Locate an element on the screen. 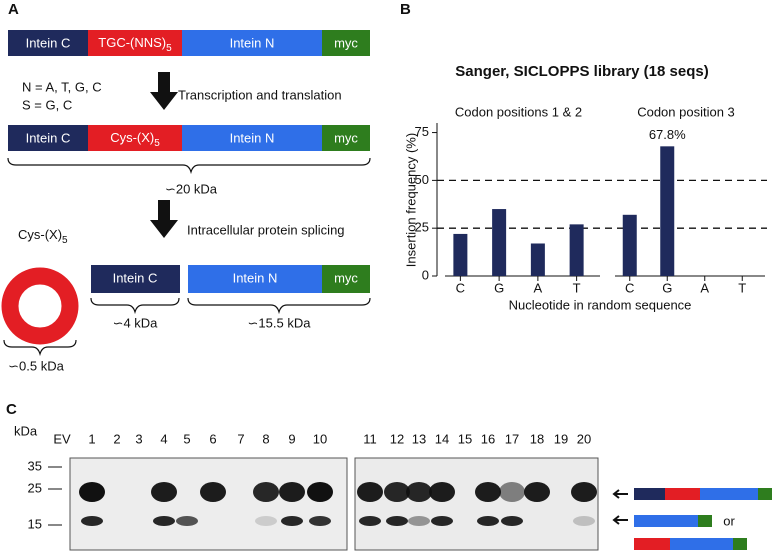 Image resolution: width=774 pixels, height=553 pixels. step: Transcription and translation is located at coordinates (260, 94).